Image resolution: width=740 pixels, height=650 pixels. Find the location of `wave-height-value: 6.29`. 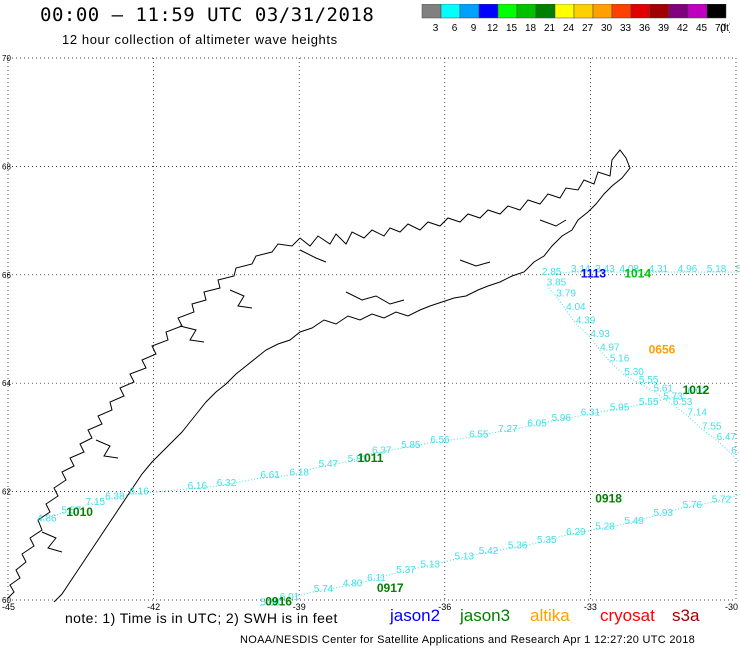

wave-height-value: 6.29 is located at coordinates (576, 532).